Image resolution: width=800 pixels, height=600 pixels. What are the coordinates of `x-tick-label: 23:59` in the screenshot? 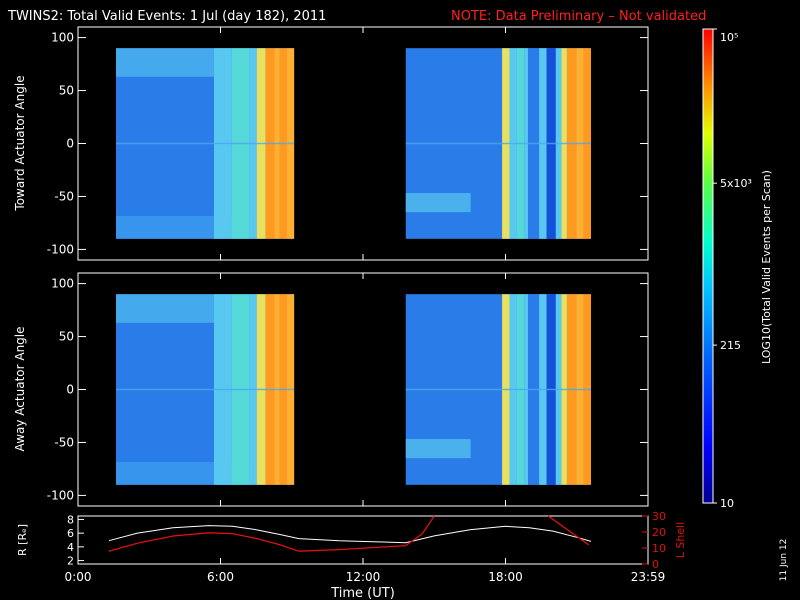 It's located at (648, 577).